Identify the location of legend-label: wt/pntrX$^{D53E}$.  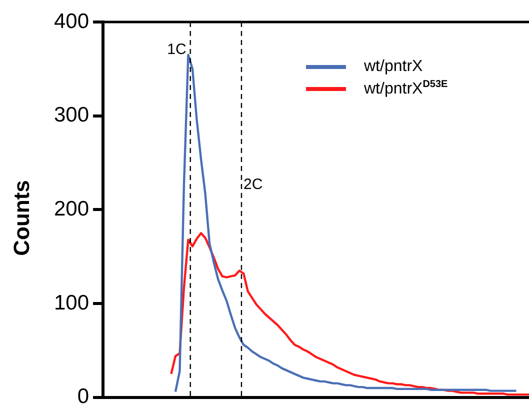
(406, 89).